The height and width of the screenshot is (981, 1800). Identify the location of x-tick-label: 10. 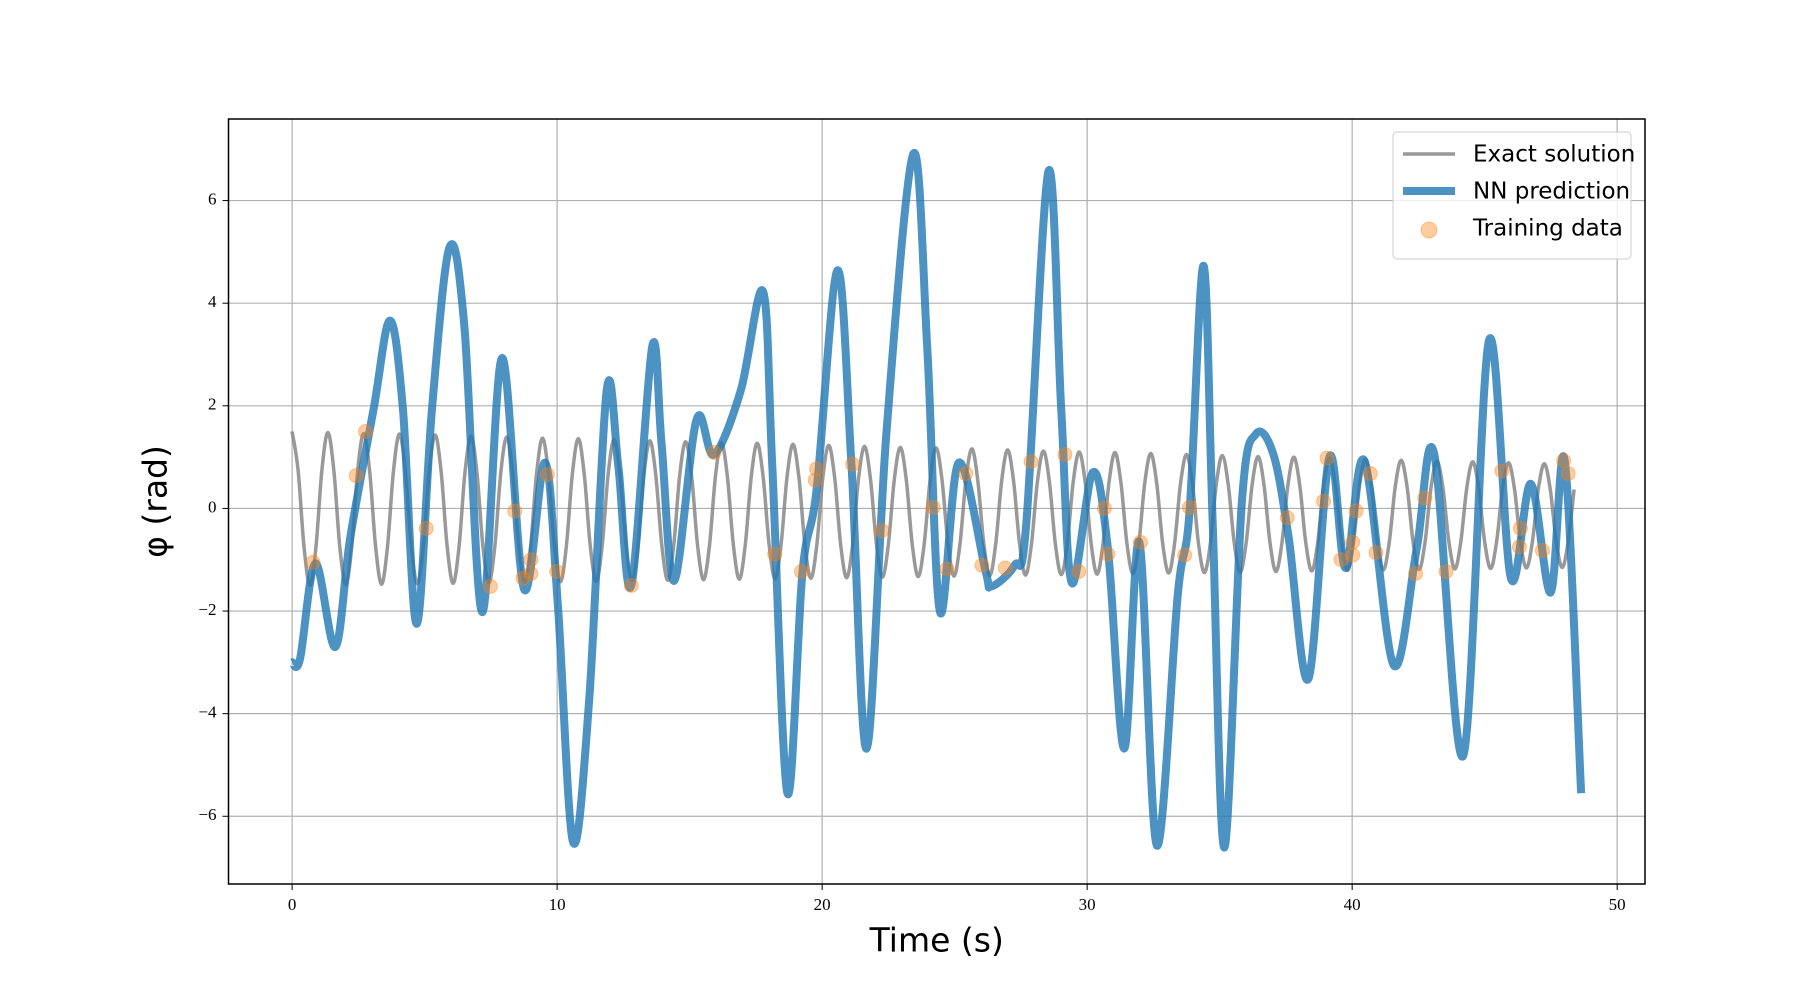
(557, 904).